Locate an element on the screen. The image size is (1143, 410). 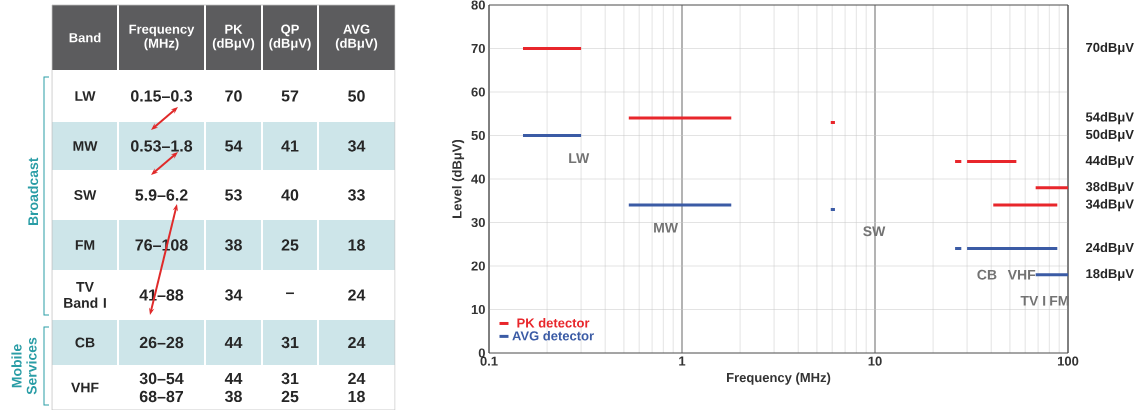
text: 44 is located at coordinates (233, 343).